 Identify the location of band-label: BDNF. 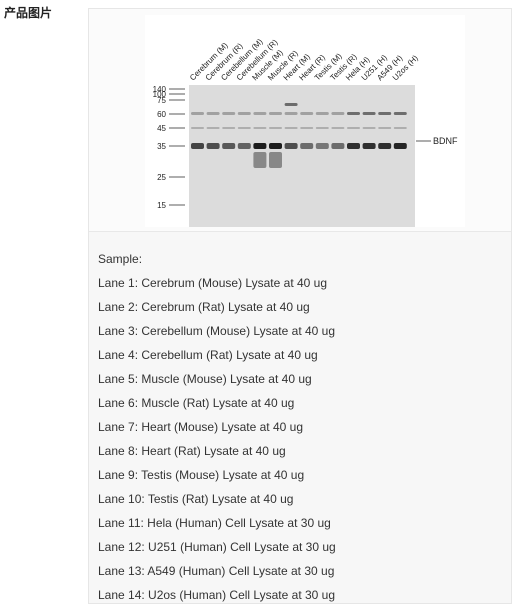
(445, 141).